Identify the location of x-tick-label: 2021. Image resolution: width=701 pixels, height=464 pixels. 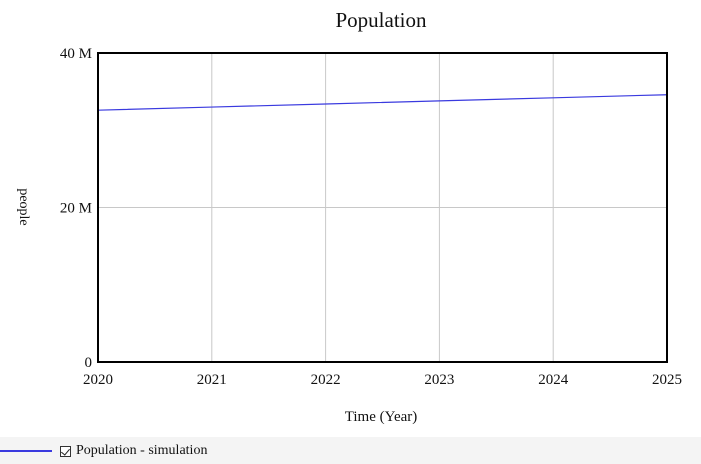
(212, 380).